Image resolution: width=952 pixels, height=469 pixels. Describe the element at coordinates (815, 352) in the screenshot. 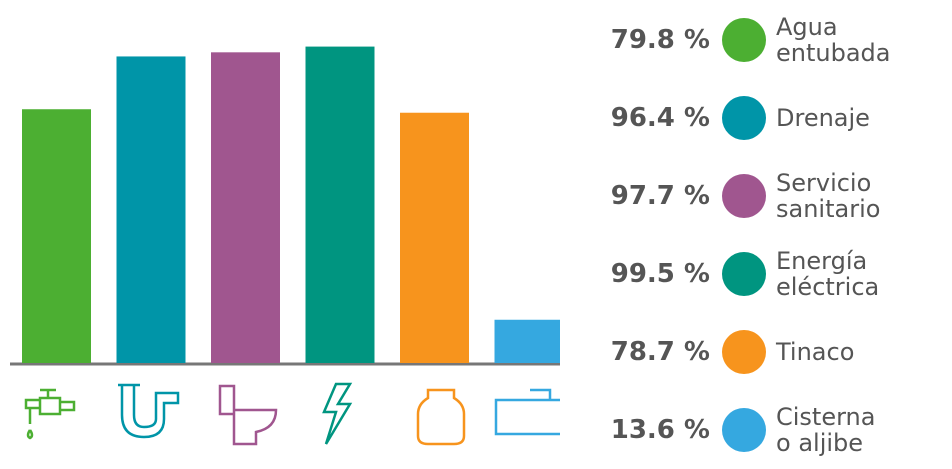

I see `legend-label: Tinaco` at that location.